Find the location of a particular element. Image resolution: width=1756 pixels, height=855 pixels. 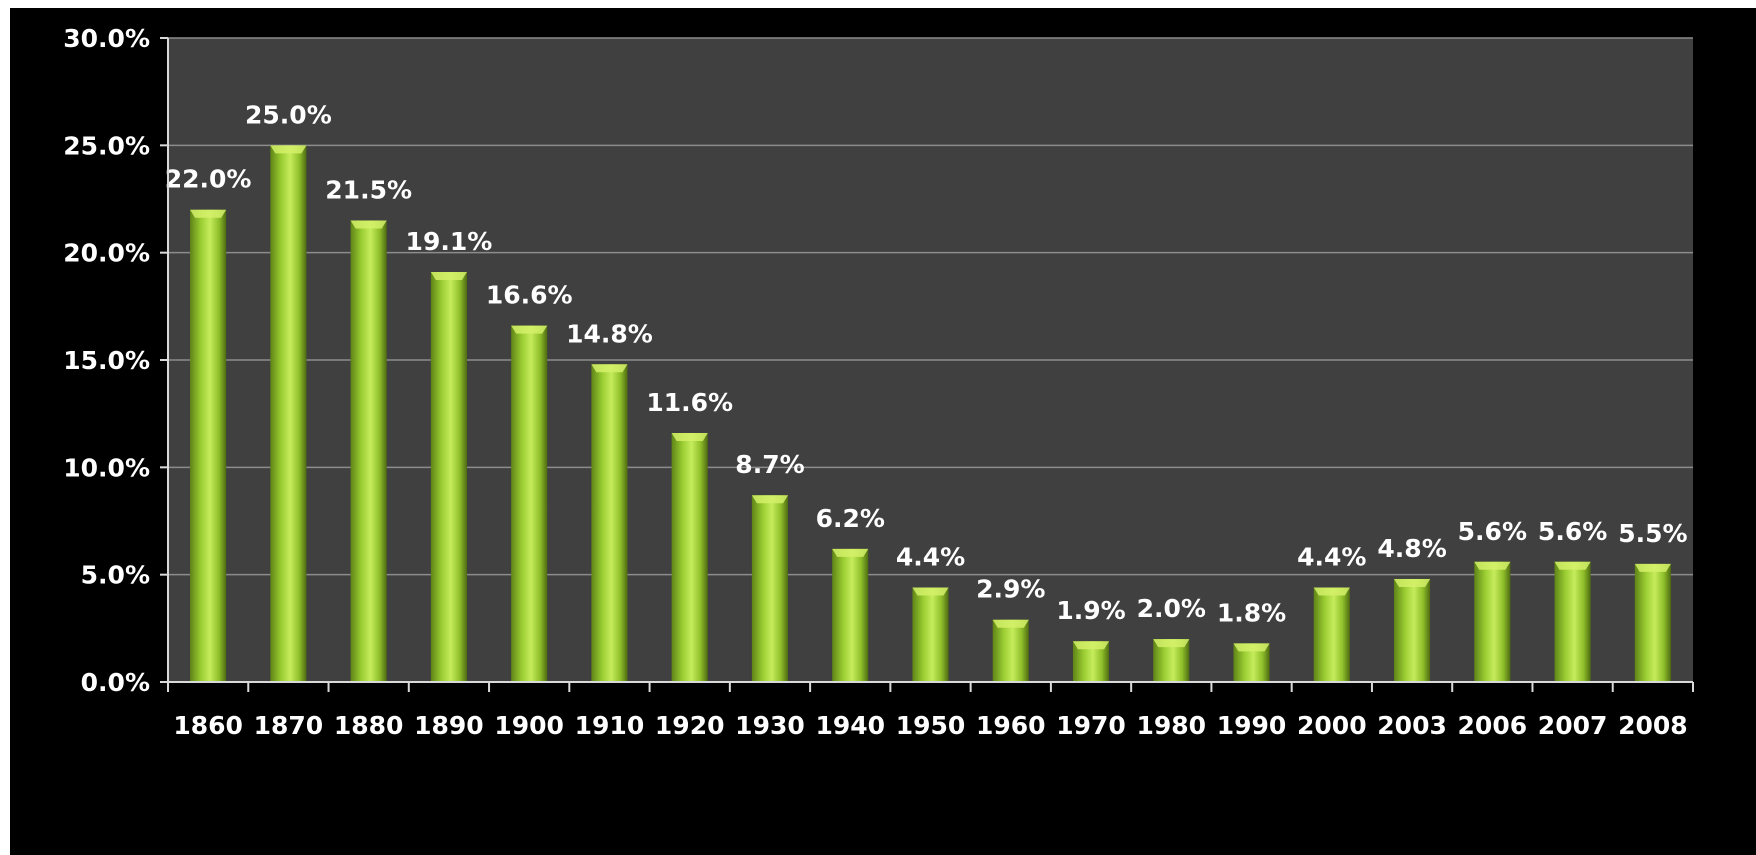

y-tick-label: 20.0% is located at coordinates (106, 253).